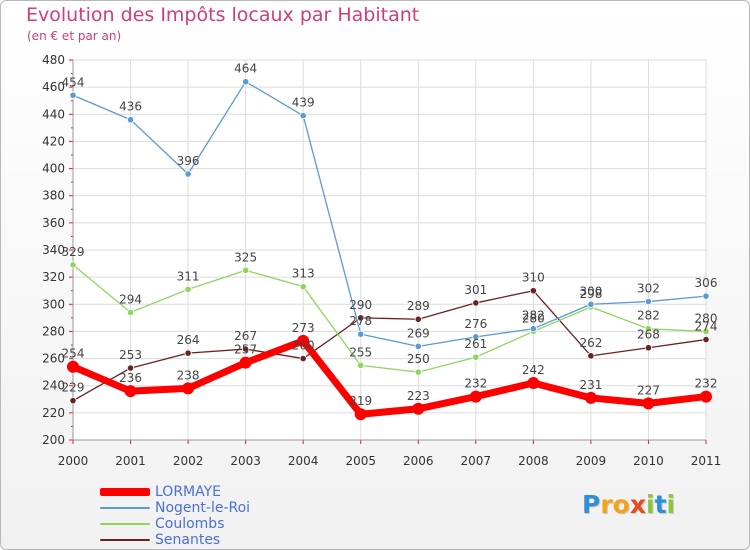 Image resolution: width=750 pixels, height=550 pixels. I want to click on data-label-coulombs: 325, so click(245, 257).